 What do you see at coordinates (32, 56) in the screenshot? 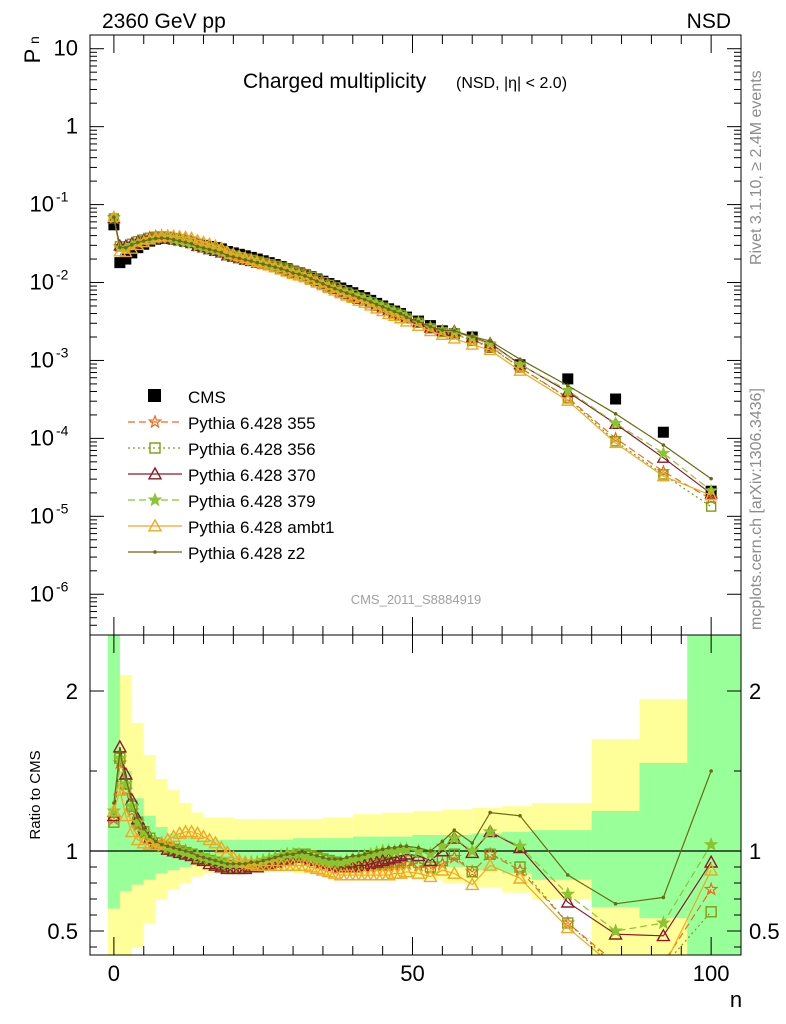
I see `y-axis-label-main: P` at bounding box center [32, 56].